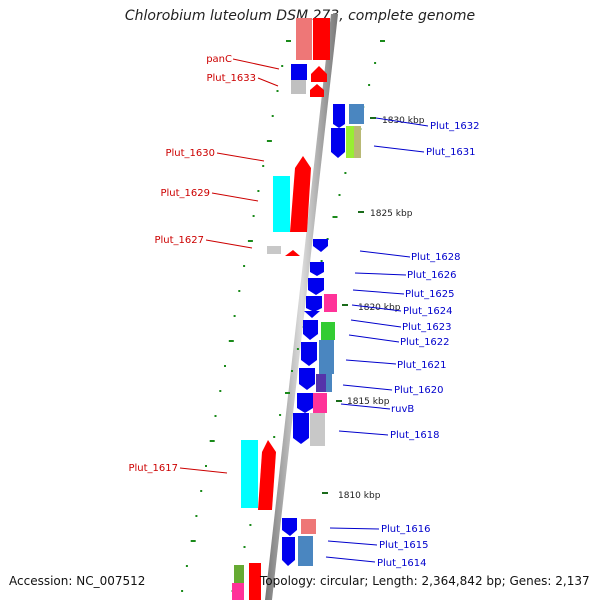 The height and width of the screenshot is (600, 600). What do you see at coordinates (255, 581) in the screenshot?
I see `gene-bottom-red` at bounding box center [255, 581].